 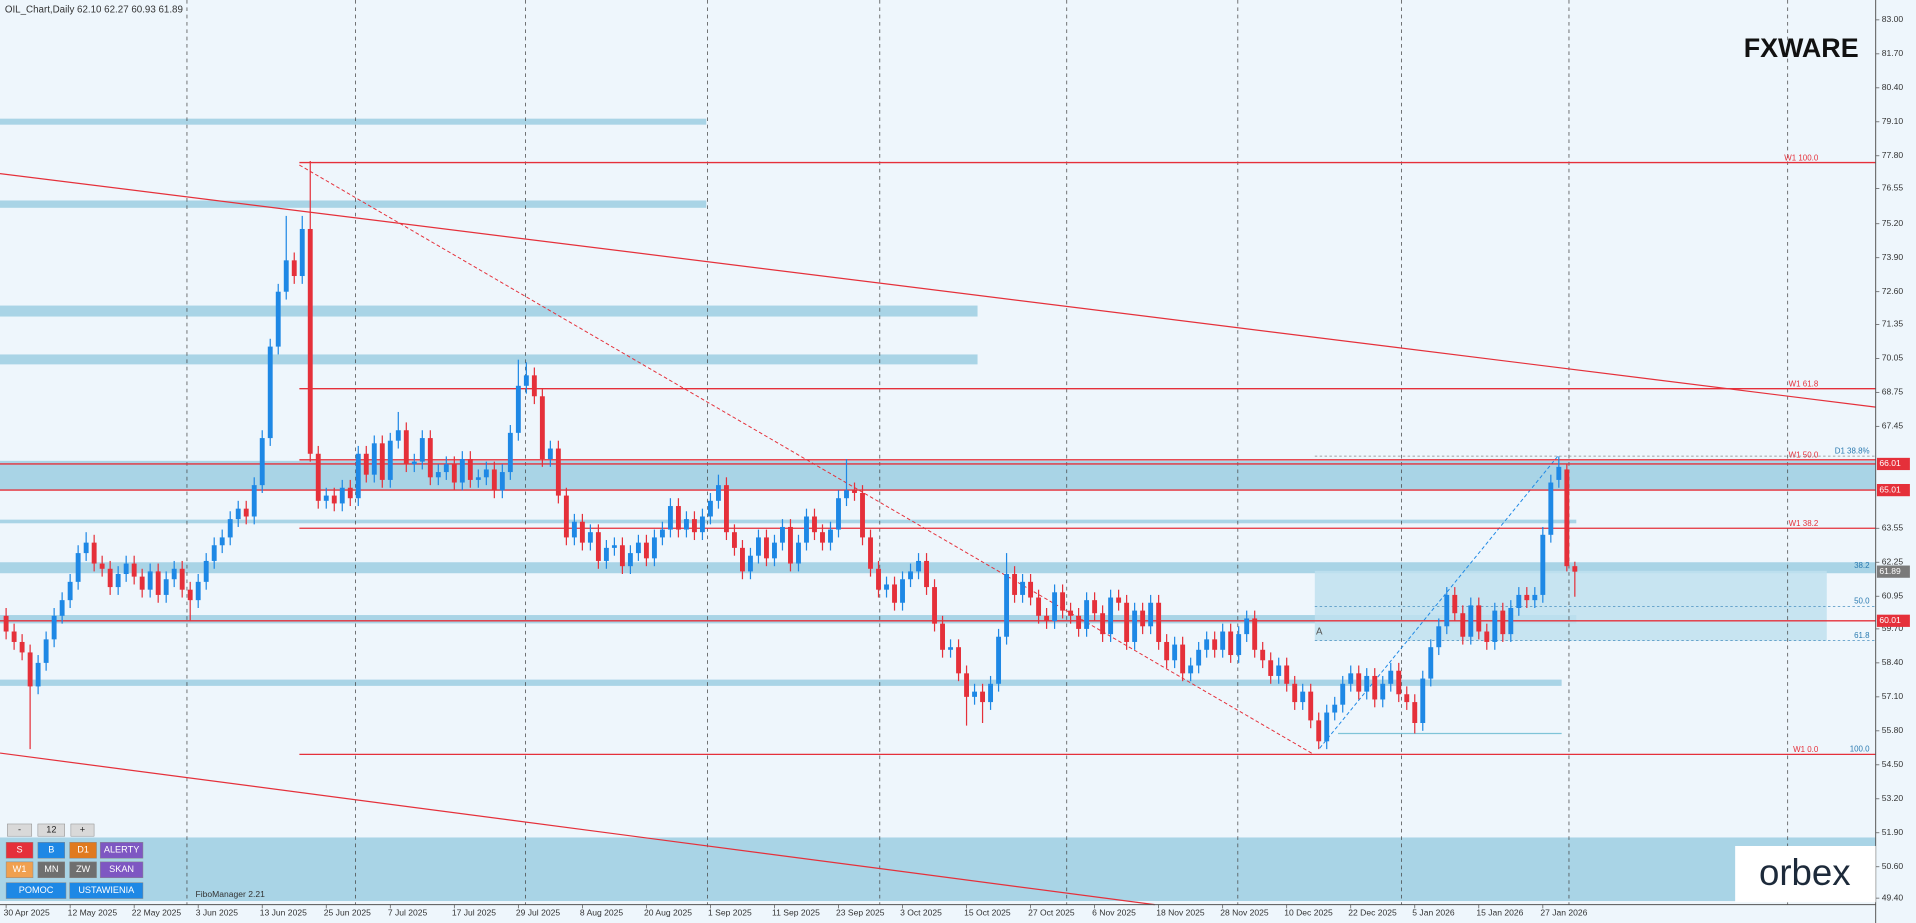 I want to click on y-tick-label: 80.40, so click(x=1893, y=87).